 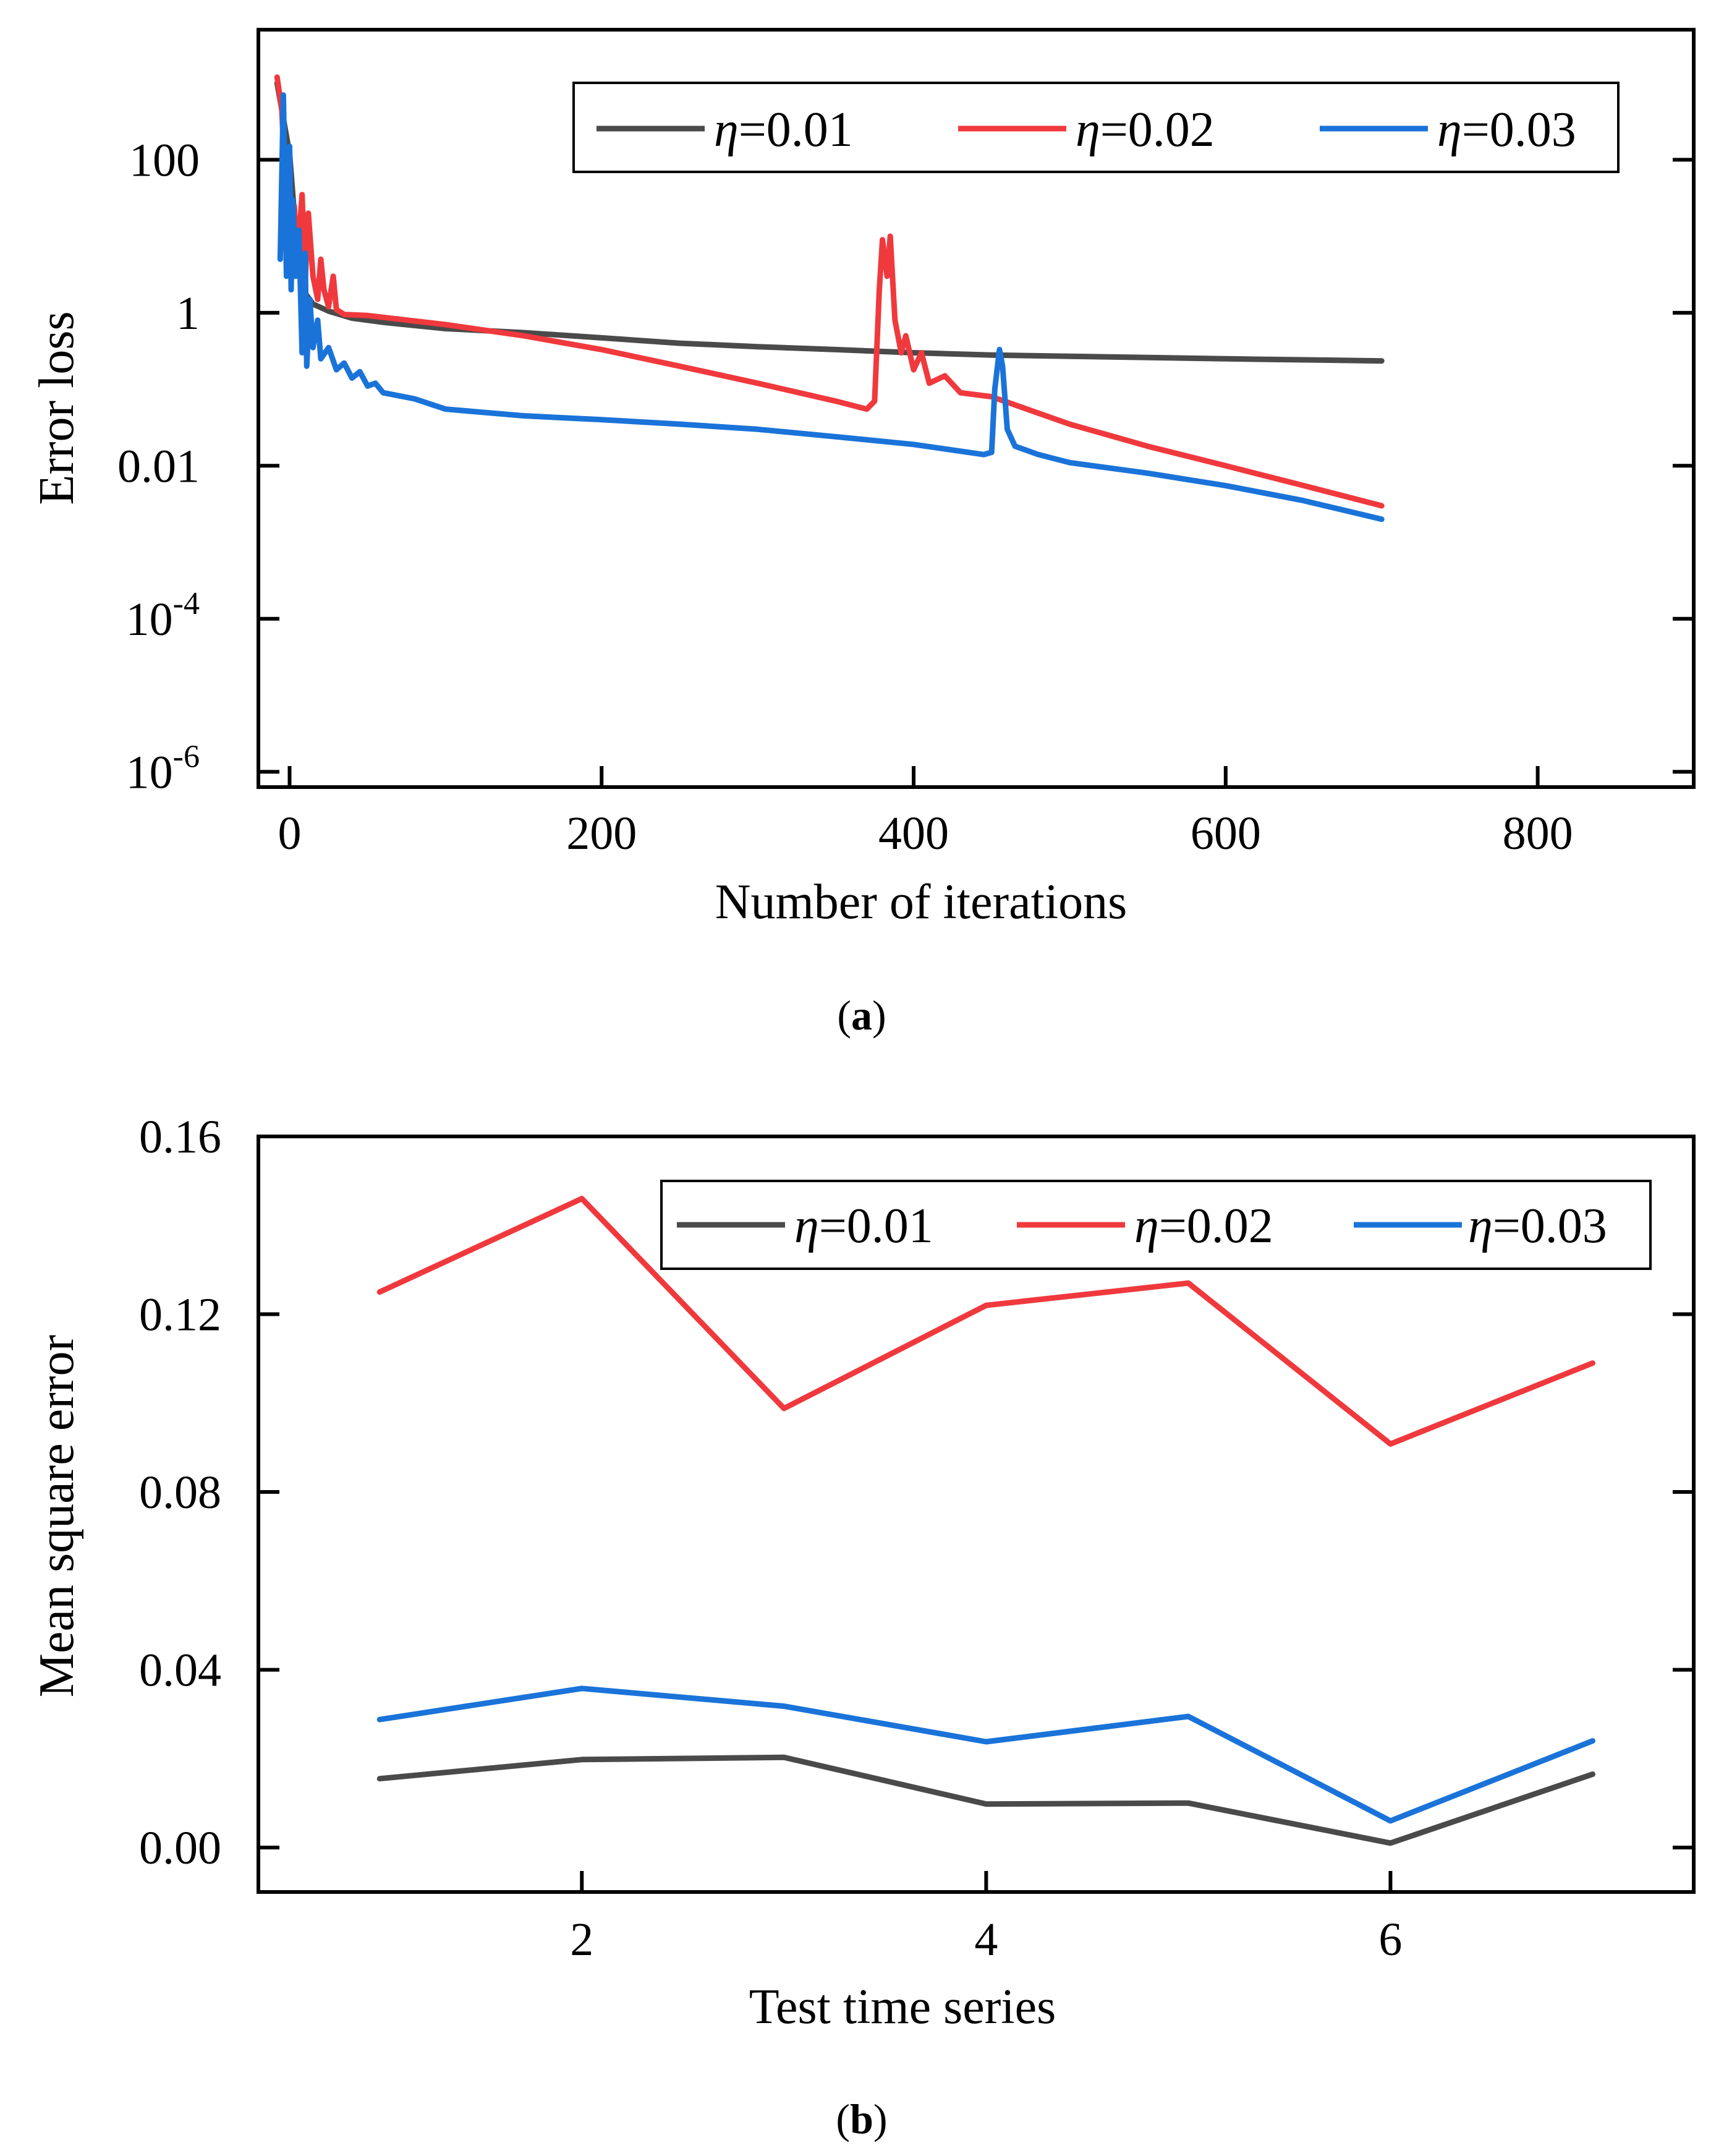 What do you see at coordinates (1538, 833) in the screenshot?
I see `panel-a-x-tick-label-800: 800` at bounding box center [1538, 833].